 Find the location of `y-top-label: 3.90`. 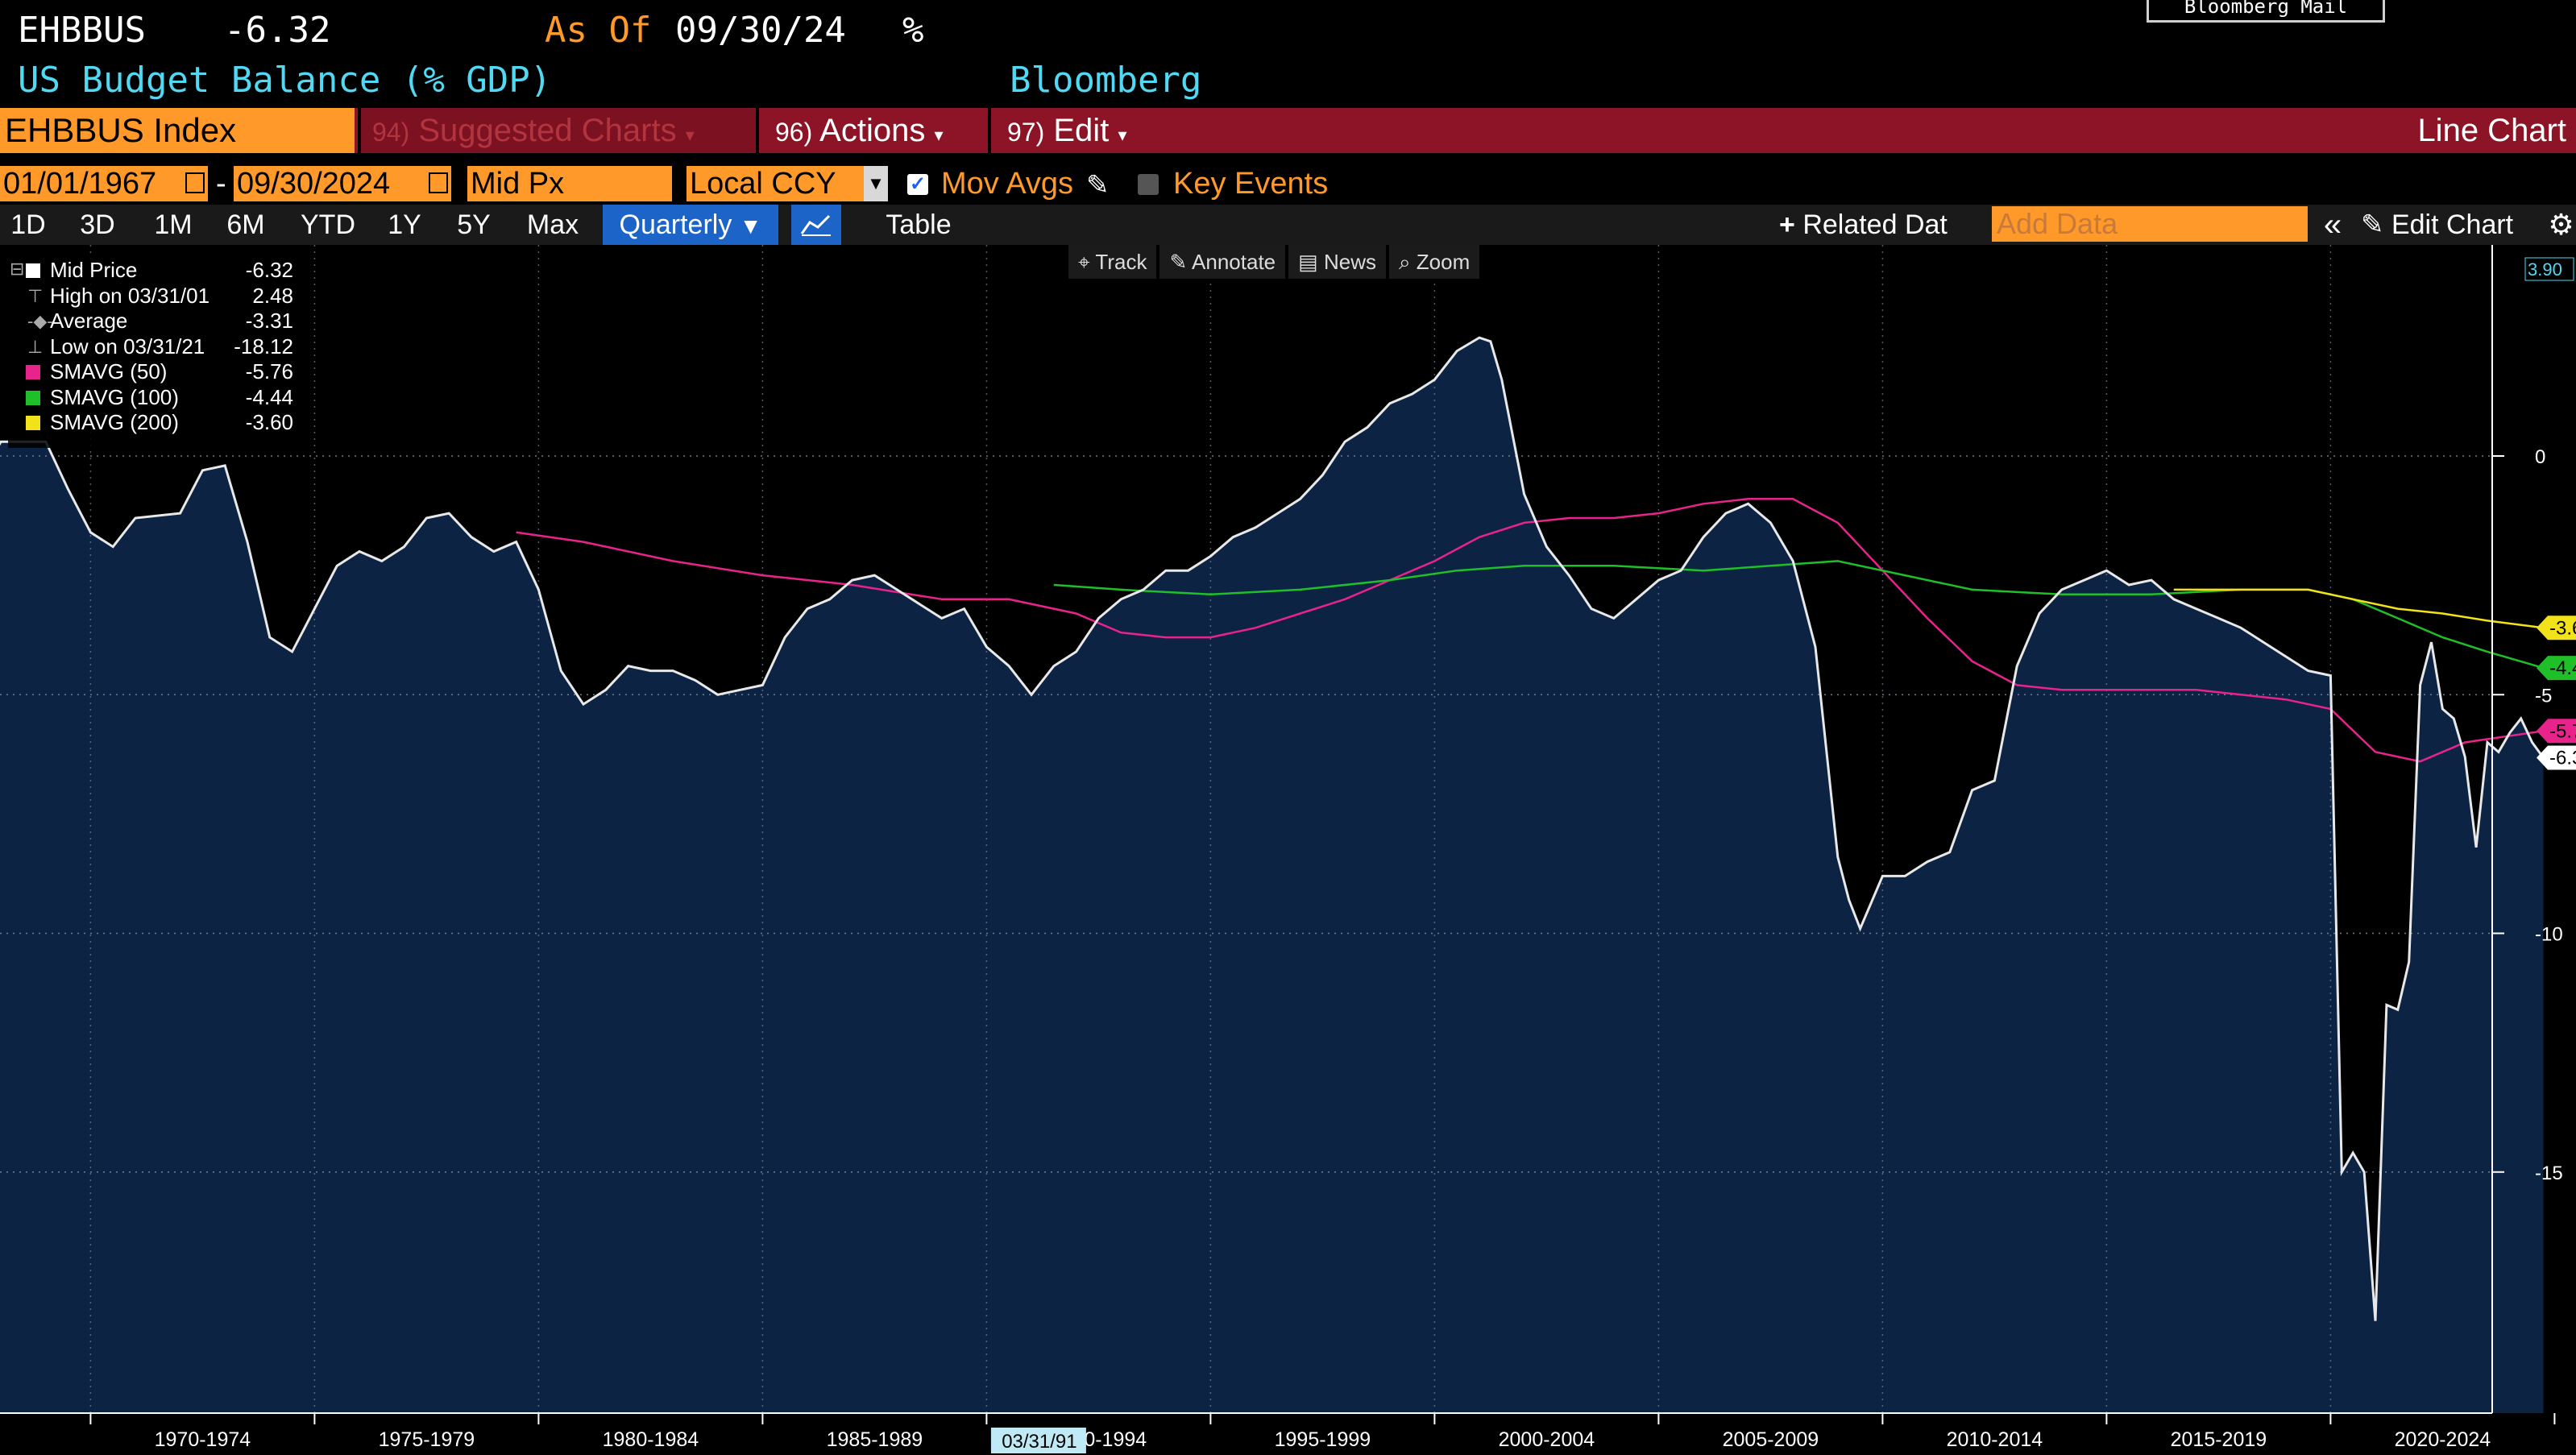

y-top-label: 3.90 is located at coordinates (2545, 269).